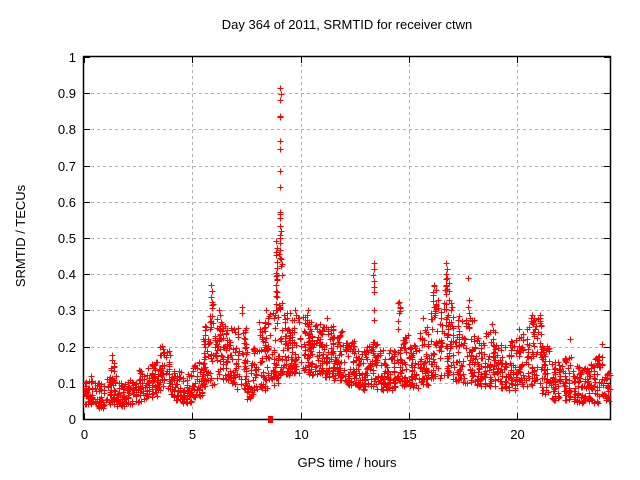 The height and width of the screenshot is (480, 640). What do you see at coordinates (67, 93) in the screenshot?
I see `y-tick-label: 0.9` at bounding box center [67, 93].